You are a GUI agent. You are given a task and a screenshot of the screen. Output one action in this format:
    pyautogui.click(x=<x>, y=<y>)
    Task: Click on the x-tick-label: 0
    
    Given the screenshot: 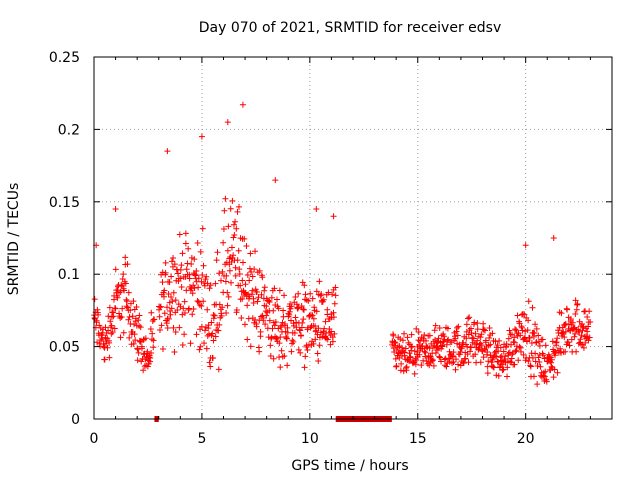 What is the action you would take?
    pyautogui.click(x=94, y=439)
    